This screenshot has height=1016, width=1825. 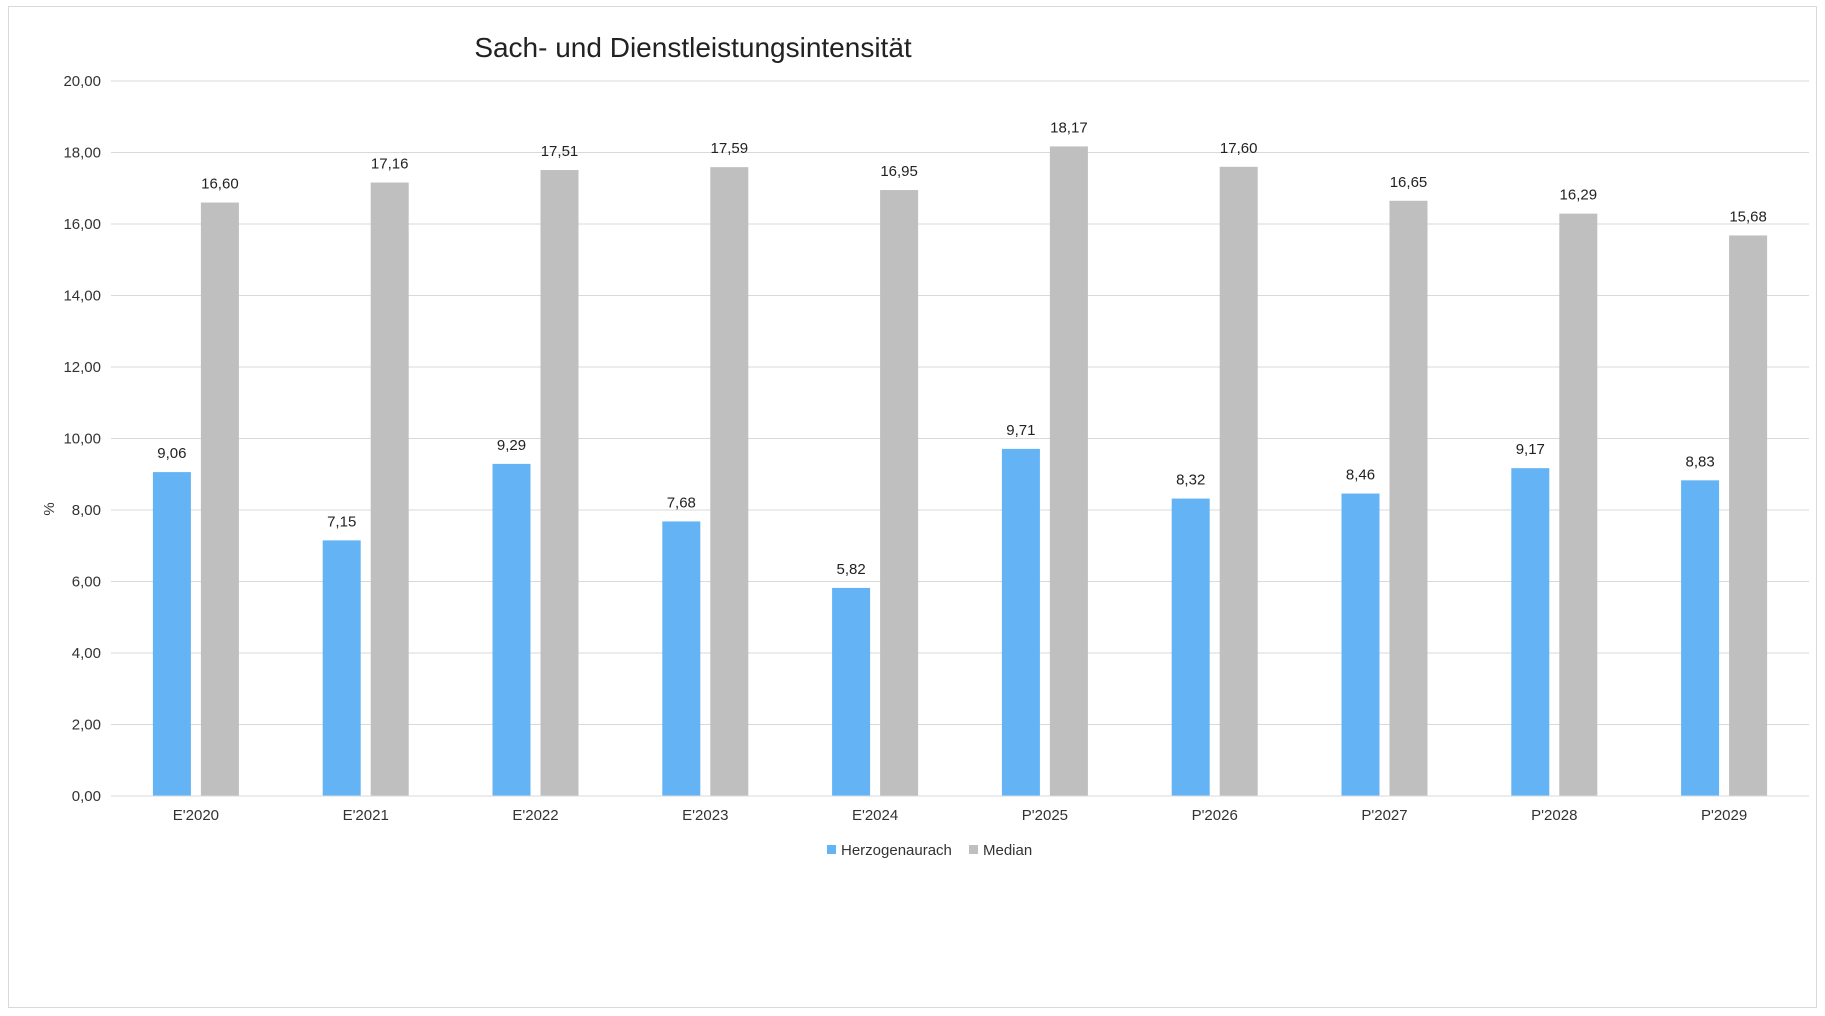 I want to click on y-tick-label: 0,00, so click(x=86, y=796).